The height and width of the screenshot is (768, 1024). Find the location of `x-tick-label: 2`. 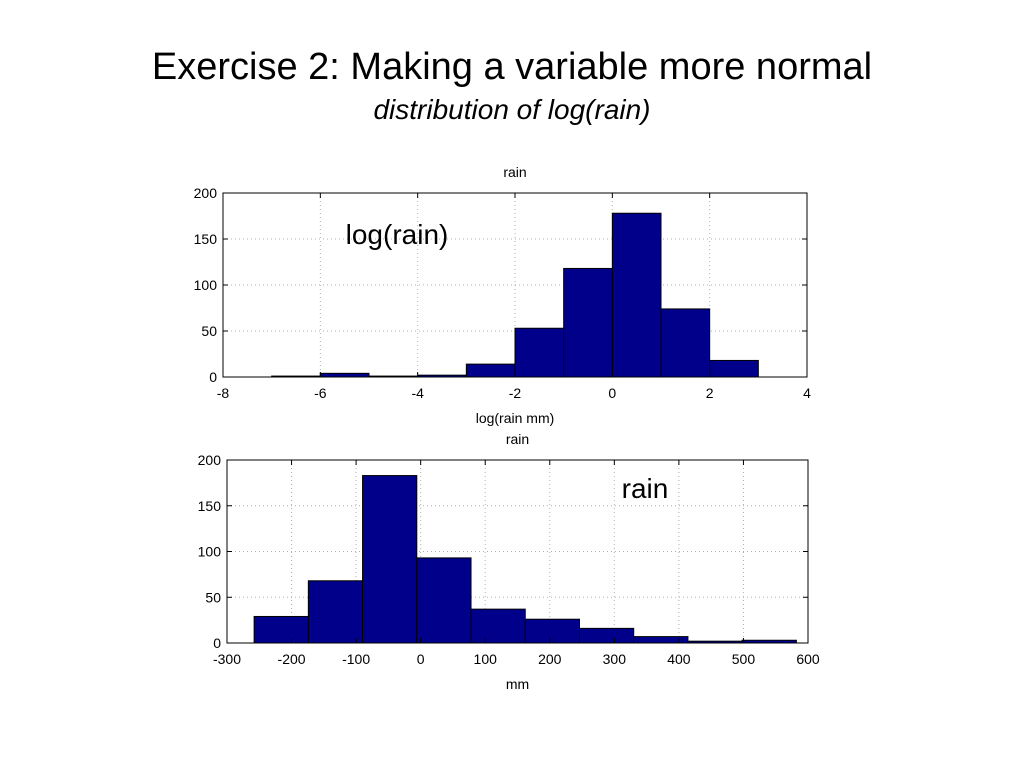

x-tick-label: 2 is located at coordinates (710, 393).